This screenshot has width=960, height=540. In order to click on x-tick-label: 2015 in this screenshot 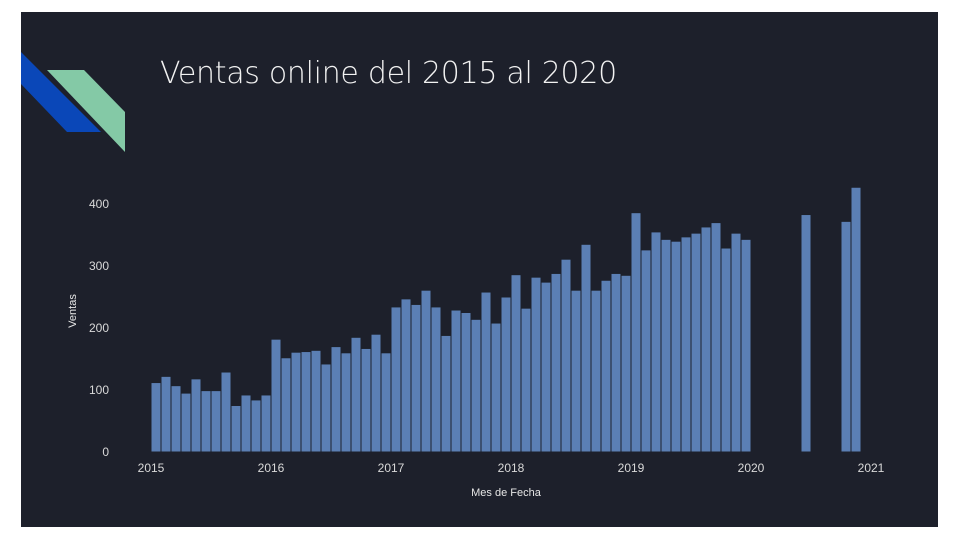, I will do `click(151, 468)`.